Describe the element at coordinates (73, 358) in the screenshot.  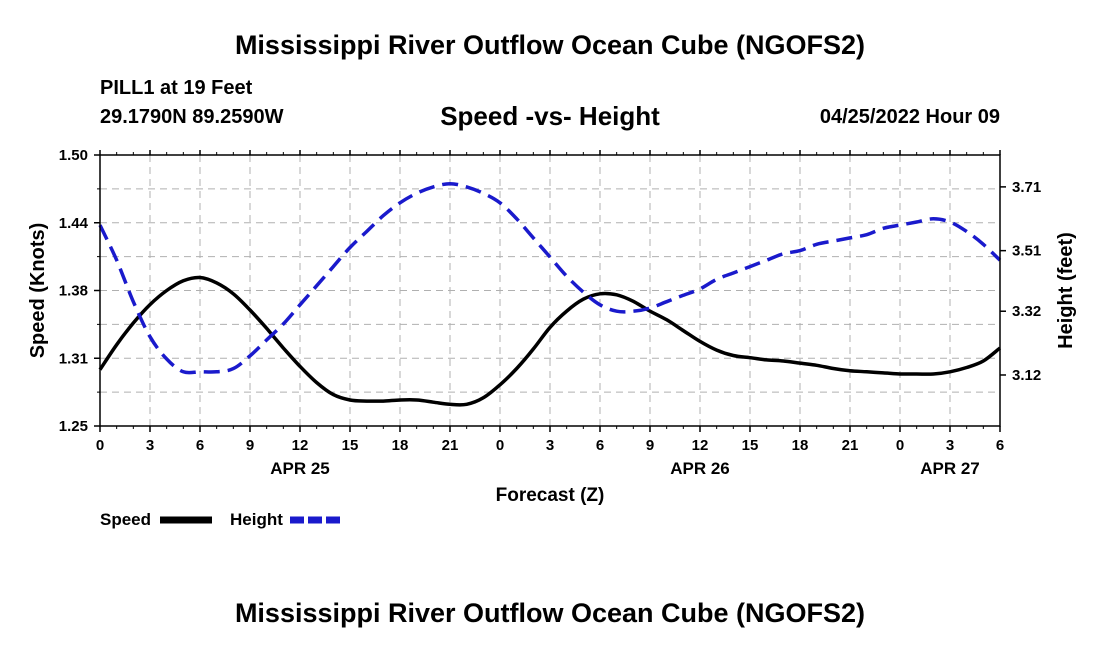
I see `y-tick-label: 1.31` at that location.